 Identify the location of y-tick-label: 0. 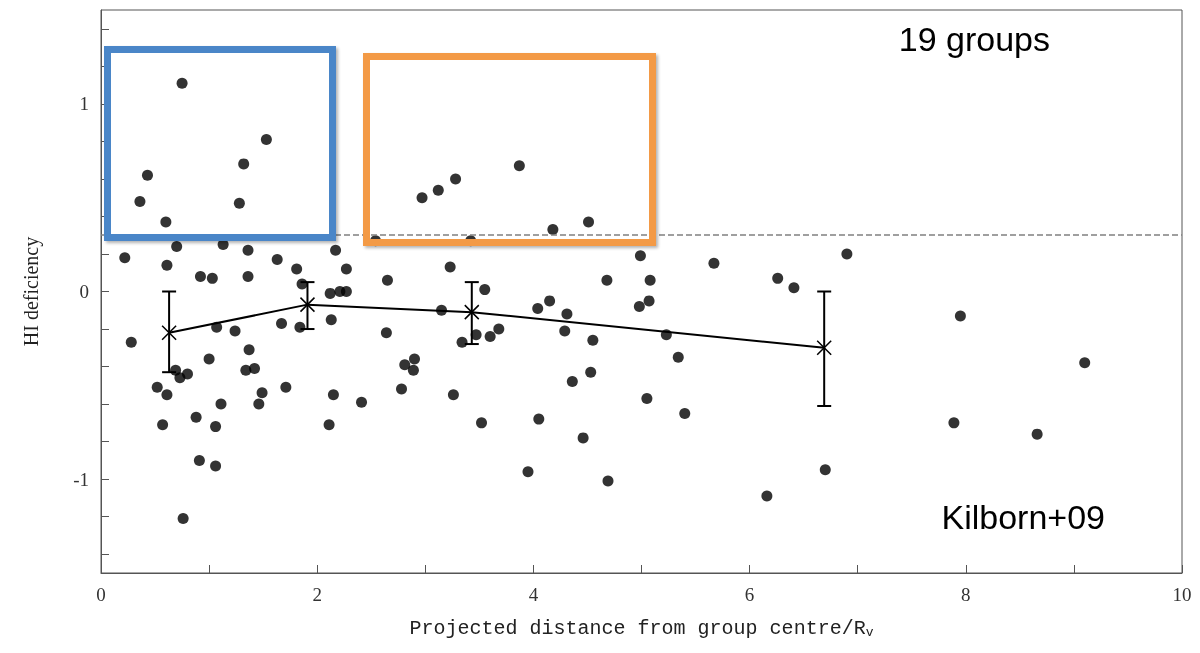
(84, 291).